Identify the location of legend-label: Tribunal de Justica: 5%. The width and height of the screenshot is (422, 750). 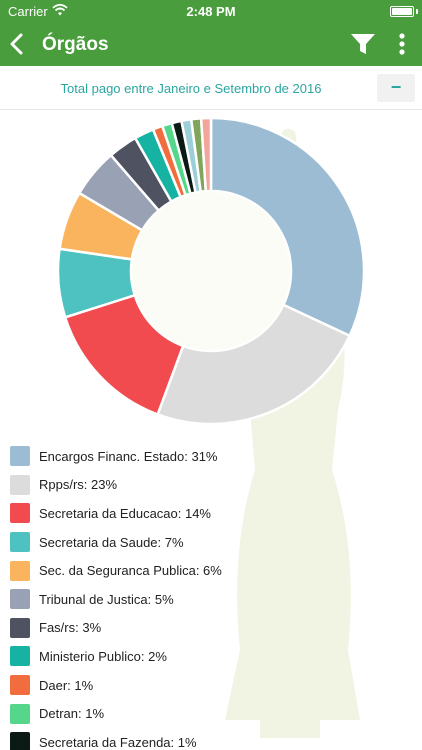
(106, 599).